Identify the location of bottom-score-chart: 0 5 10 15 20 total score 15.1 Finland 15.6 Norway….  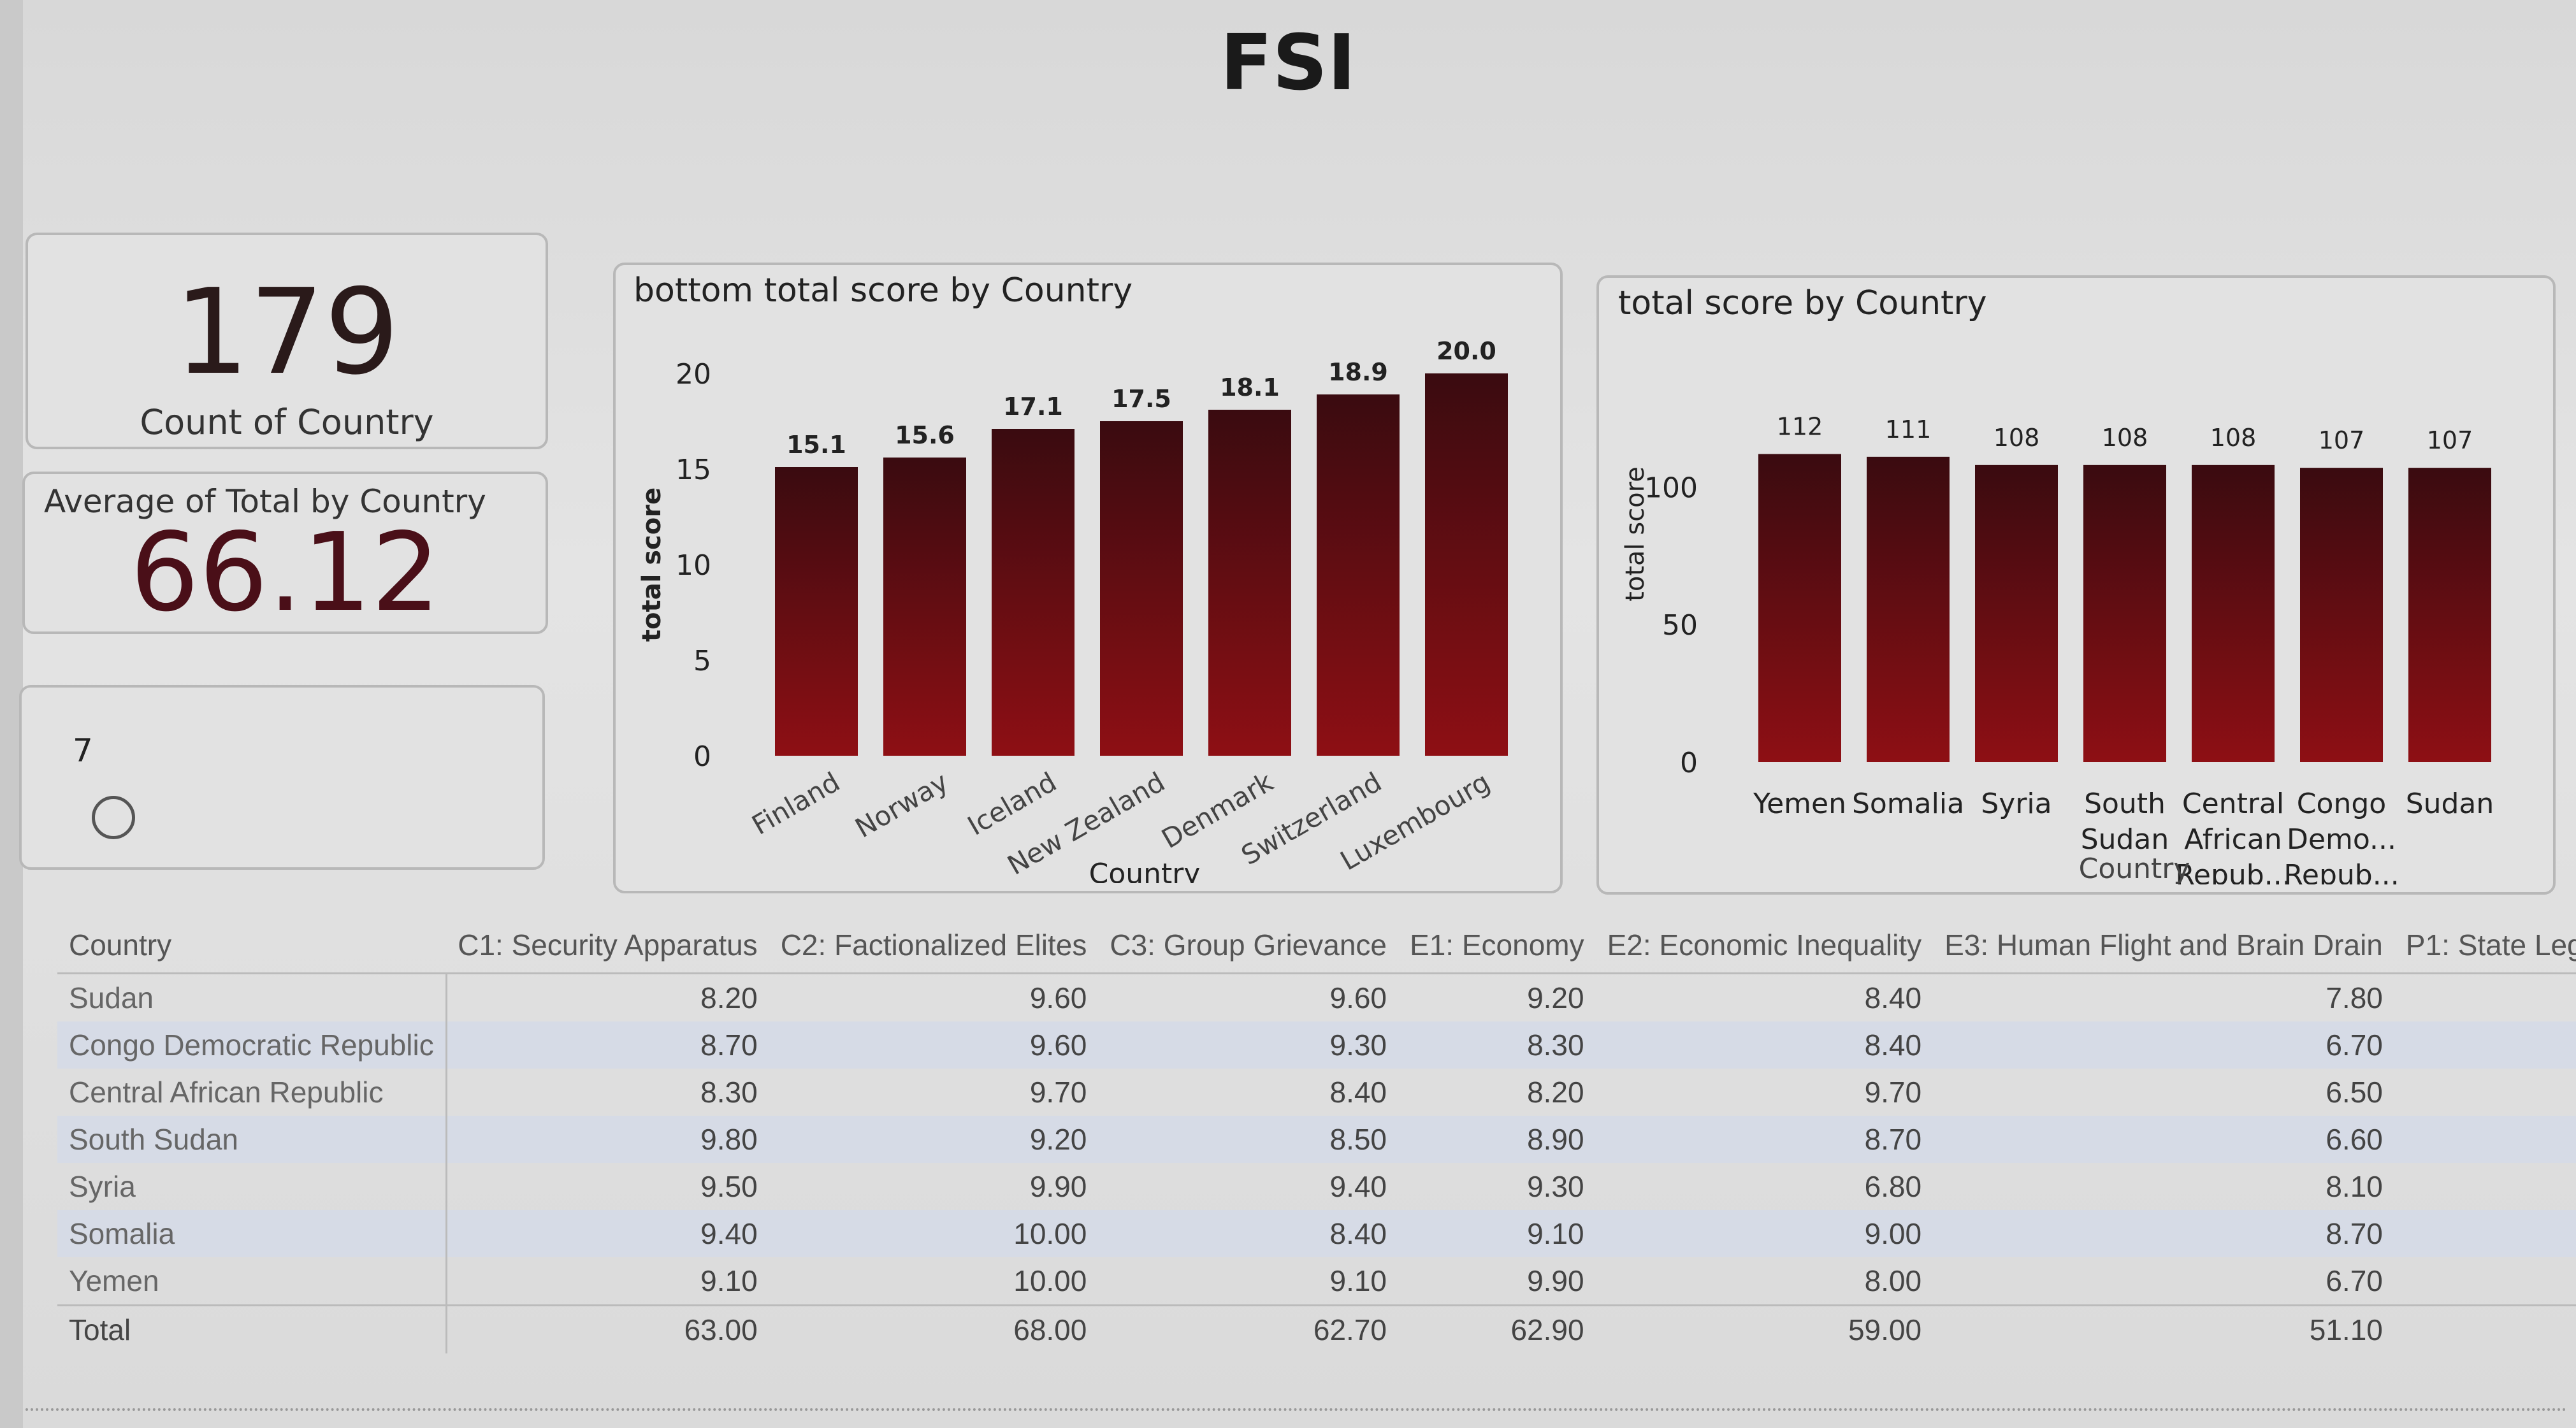
(1072, 610).